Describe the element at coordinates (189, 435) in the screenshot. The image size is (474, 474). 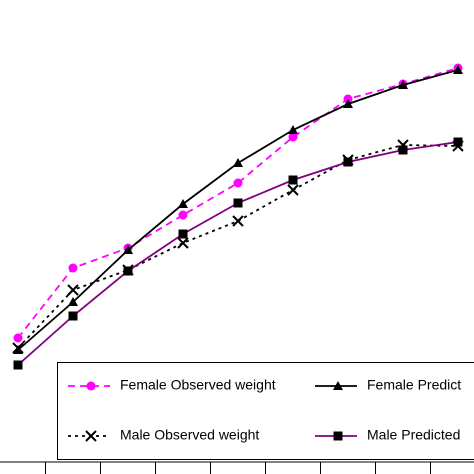
I see `legend-label: Male Observed weight` at that location.